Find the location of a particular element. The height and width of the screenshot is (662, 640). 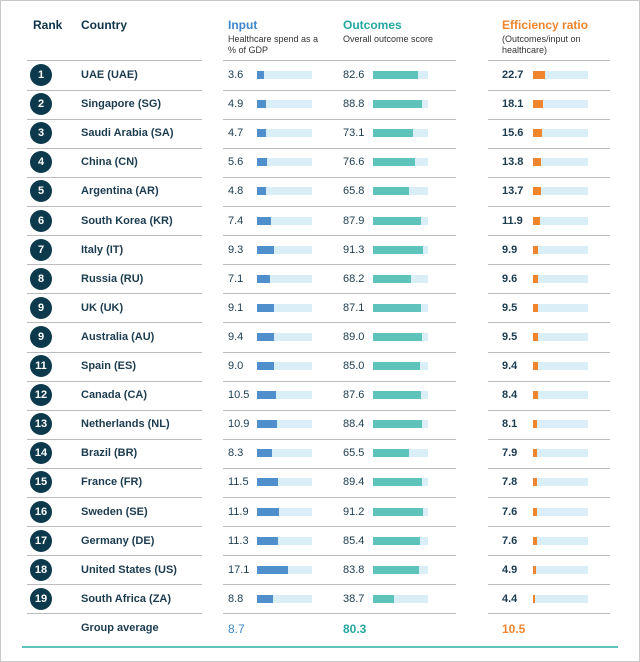

average-outcomes-value: 80.3 is located at coordinates (355, 629).